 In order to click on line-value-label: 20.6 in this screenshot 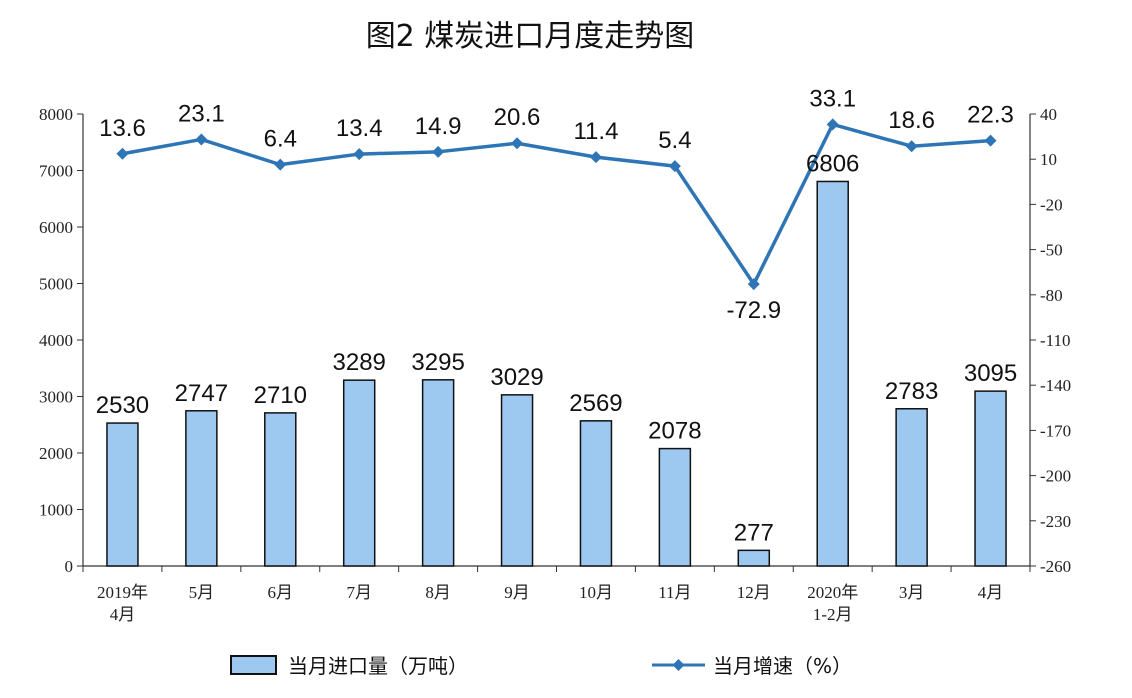, I will do `click(517, 117)`.